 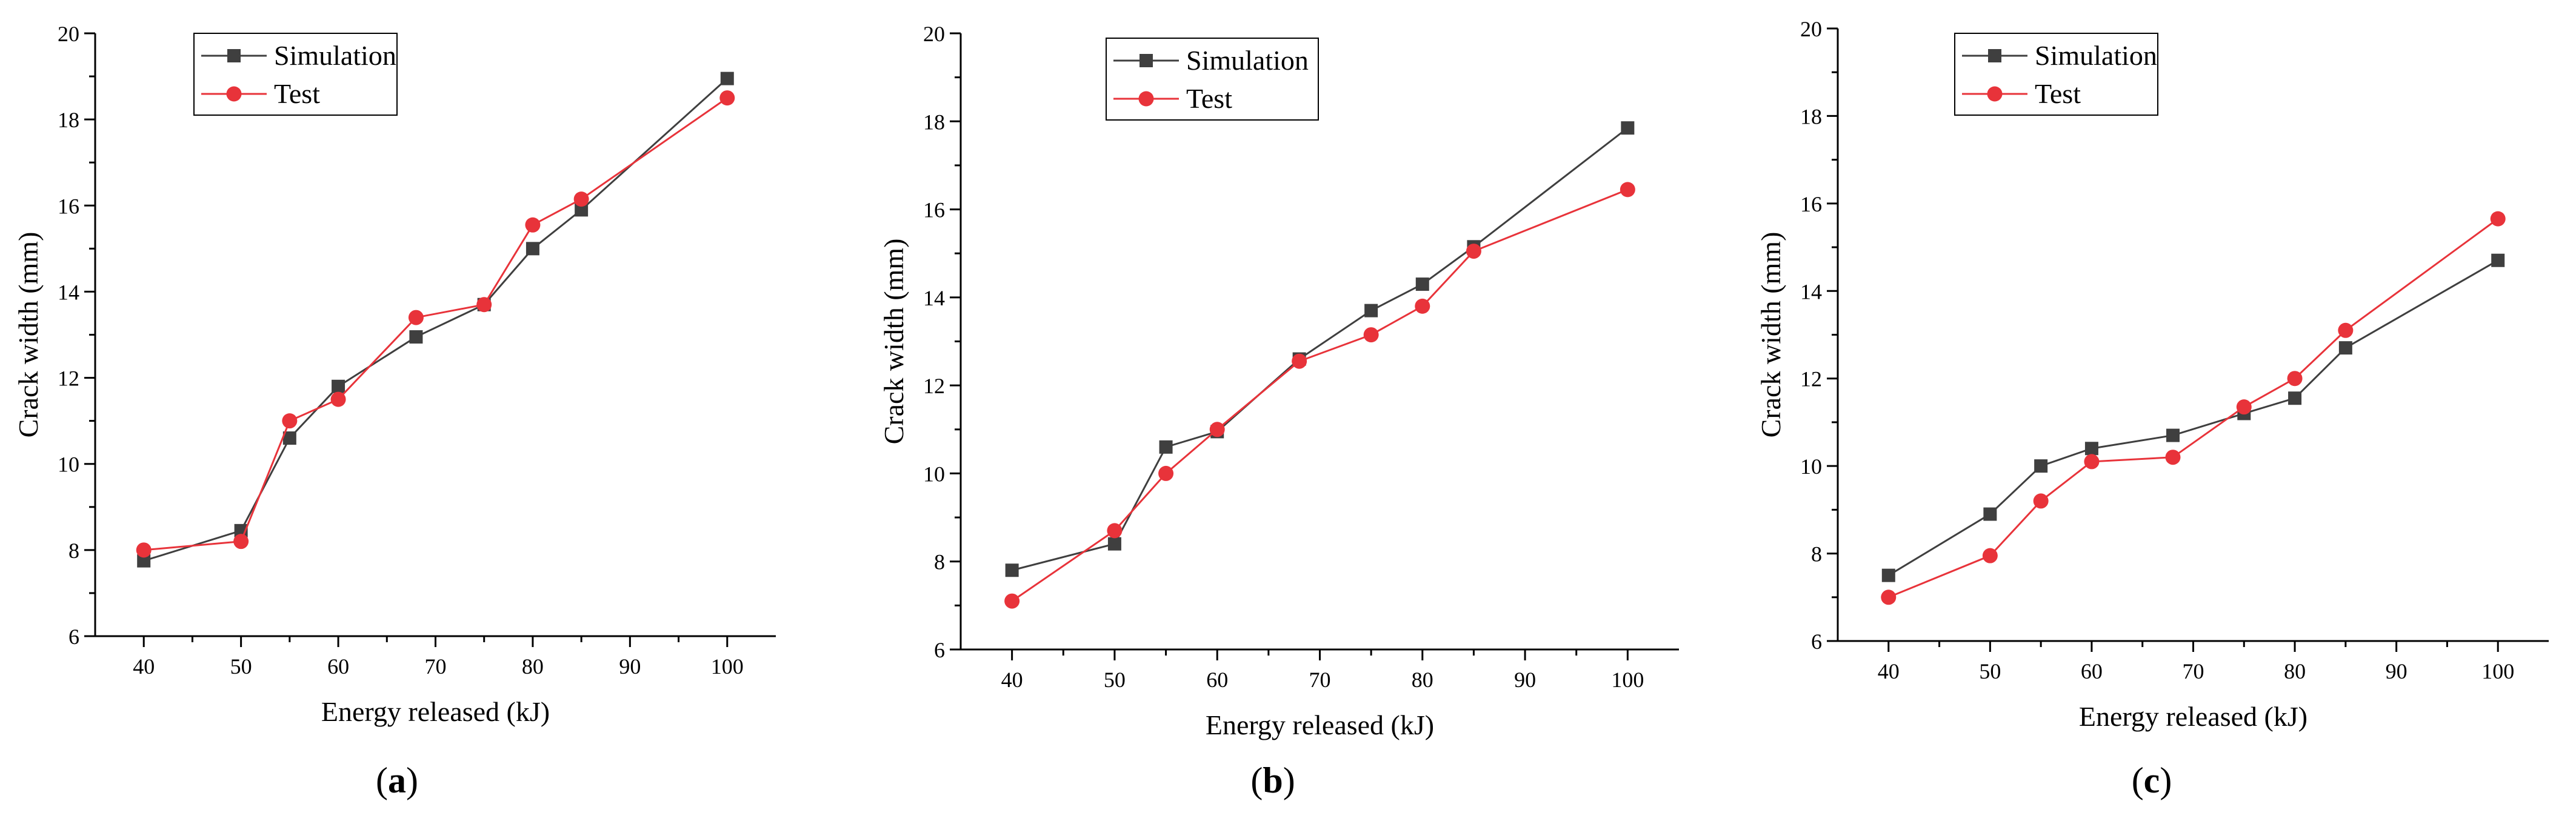 What do you see at coordinates (1209, 98) in the screenshot?
I see `legend-label-test: Test` at bounding box center [1209, 98].